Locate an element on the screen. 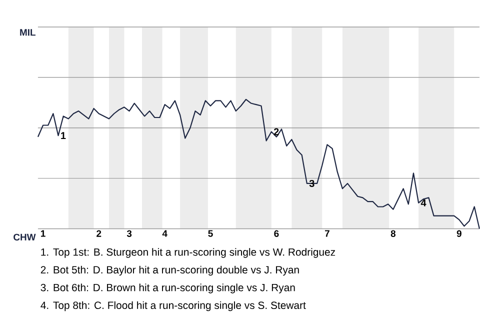 The height and width of the screenshot is (320, 480). x-tick-label: 9 is located at coordinates (459, 234).